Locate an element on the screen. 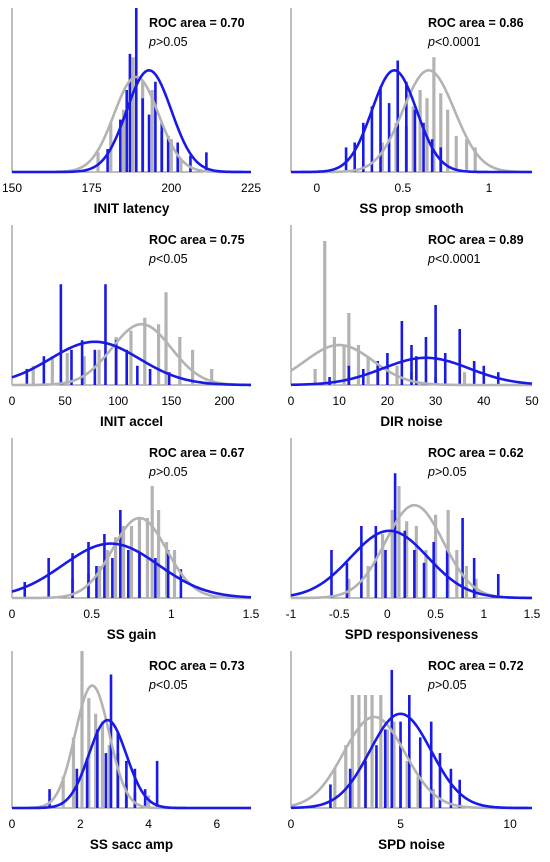 The image size is (550, 862). x-tick-label: 175 is located at coordinates (92, 188).